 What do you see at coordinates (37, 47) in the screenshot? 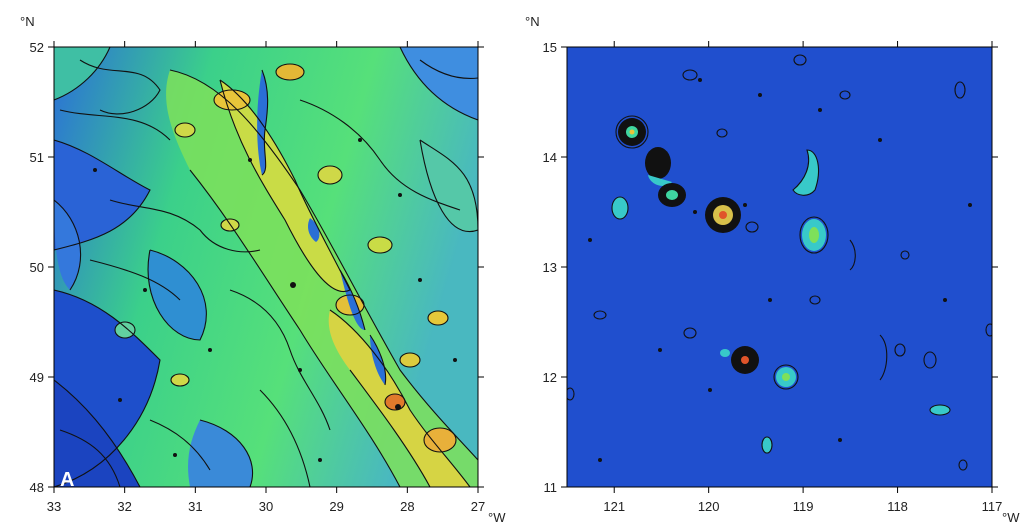
I see `y-tick-label: 52` at bounding box center [37, 47].